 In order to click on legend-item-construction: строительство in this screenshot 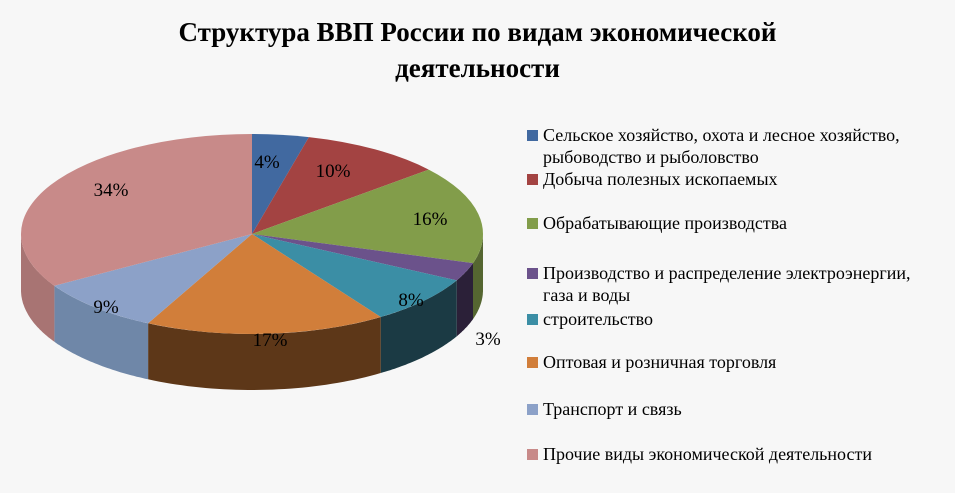, I will do `click(735, 319)`.